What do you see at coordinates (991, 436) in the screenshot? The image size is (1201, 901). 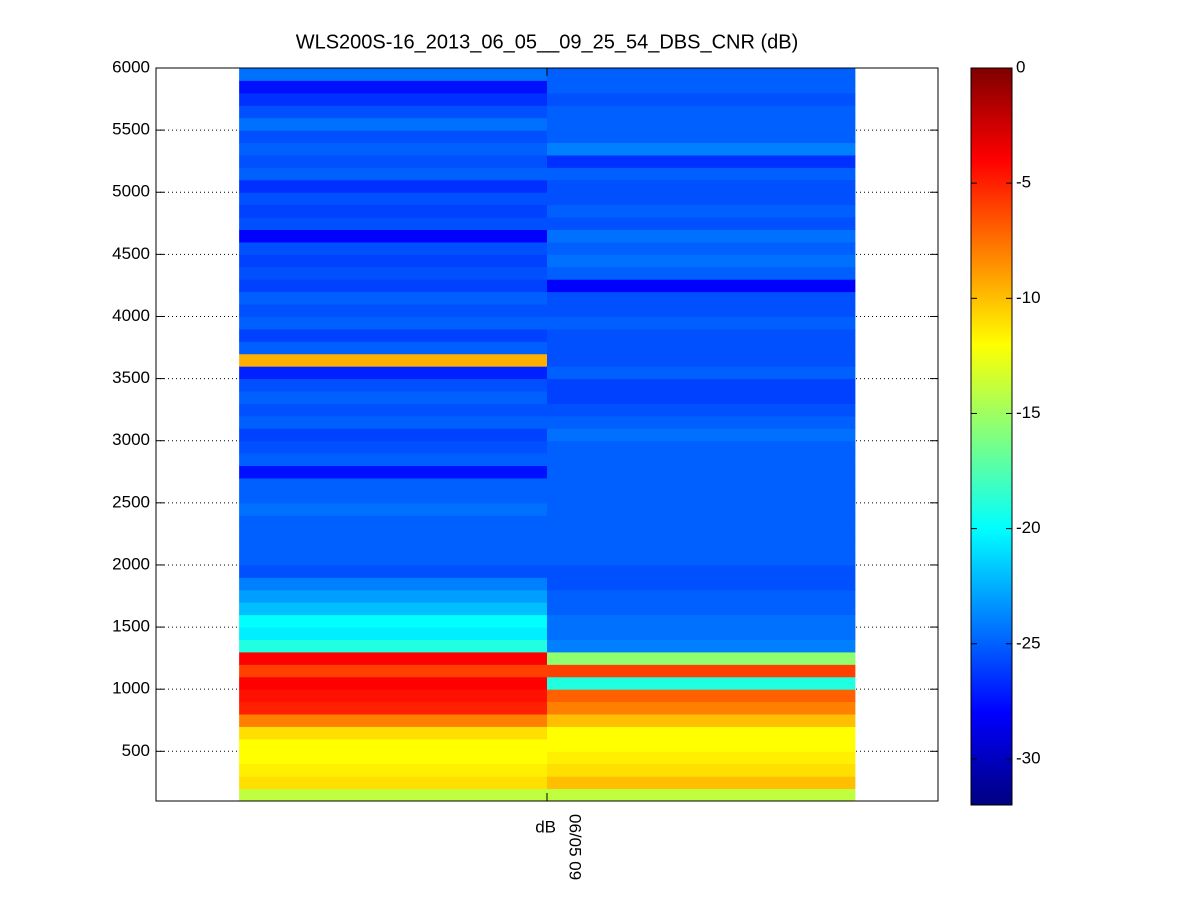 I see `colorbar` at bounding box center [991, 436].